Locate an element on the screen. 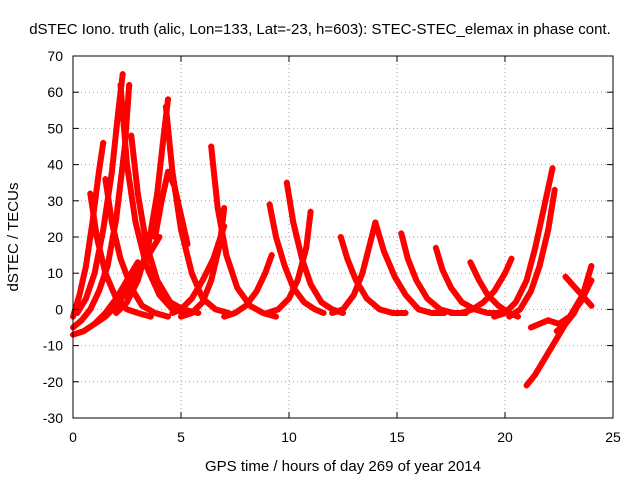 The width and height of the screenshot is (640, 480). data-series-arc10 is located at coordinates (171, 208).